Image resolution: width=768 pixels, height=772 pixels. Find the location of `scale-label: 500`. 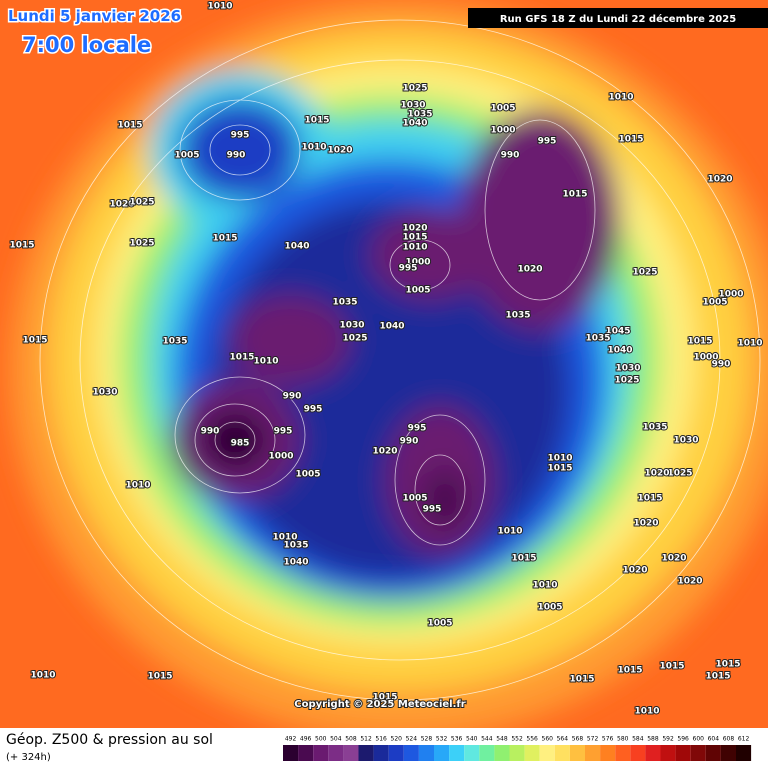

scale-label: 500 is located at coordinates (321, 739).